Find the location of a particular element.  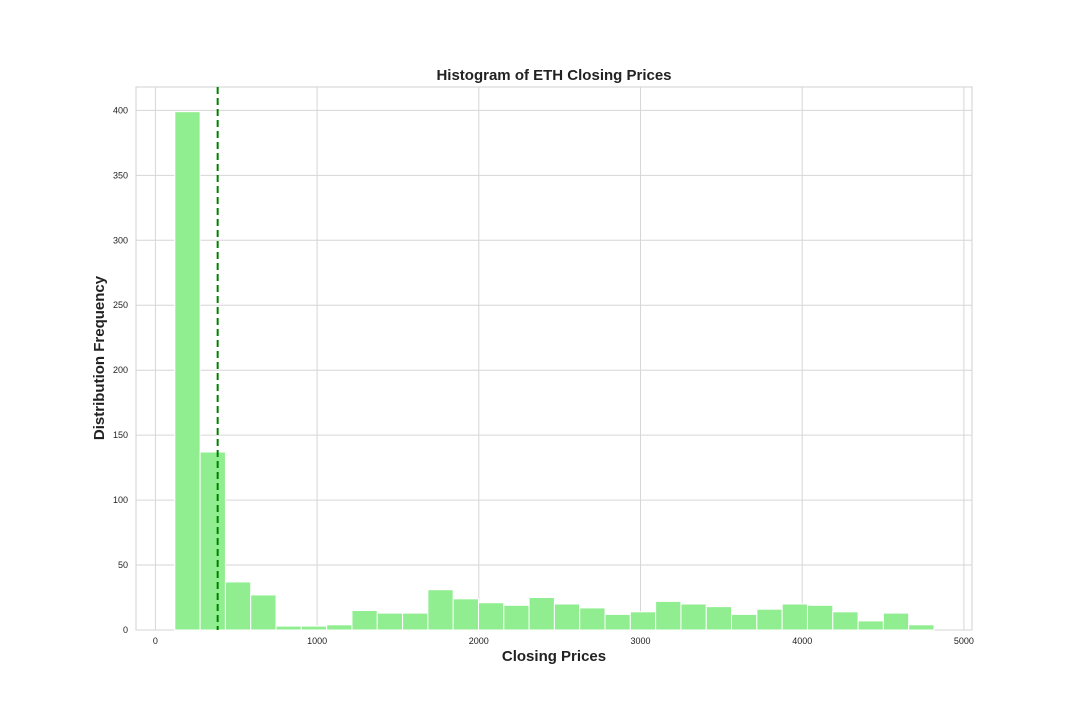

x-tick-label-1: 1000 is located at coordinates (317, 641).